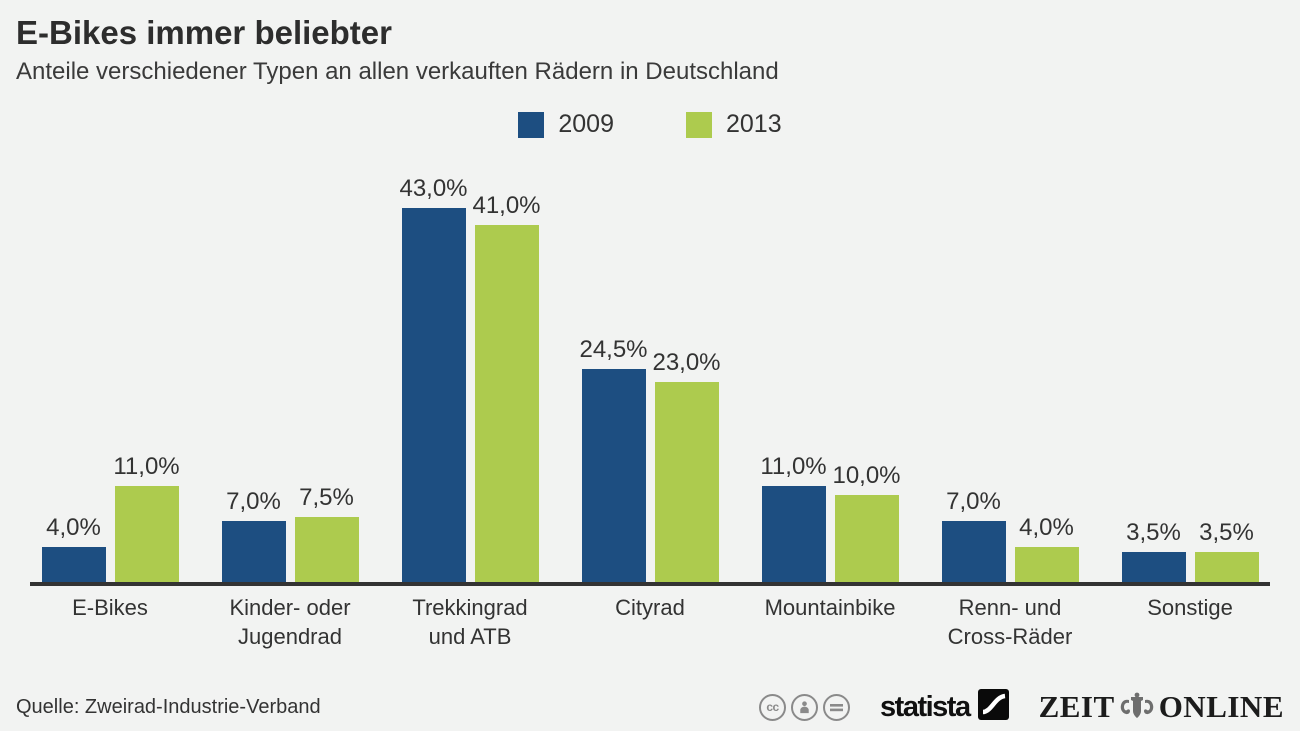 This screenshot has height=731, width=1300. Describe the element at coordinates (1046, 548) in the screenshot. I see `bar-2013-renn-und-cross-r-der: 4,0%` at that location.